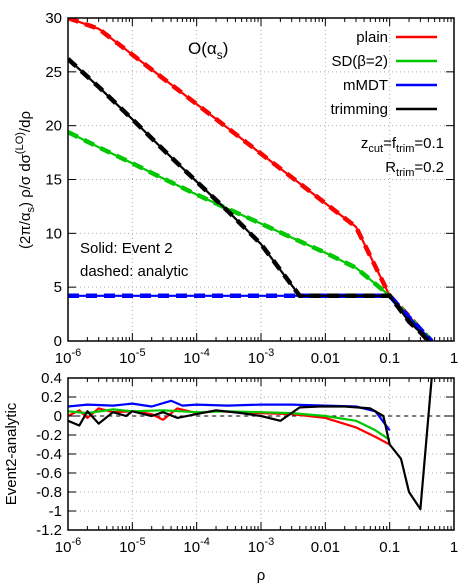  I want to click on annotation-solid-note: Solid: Event 2, so click(126, 248).